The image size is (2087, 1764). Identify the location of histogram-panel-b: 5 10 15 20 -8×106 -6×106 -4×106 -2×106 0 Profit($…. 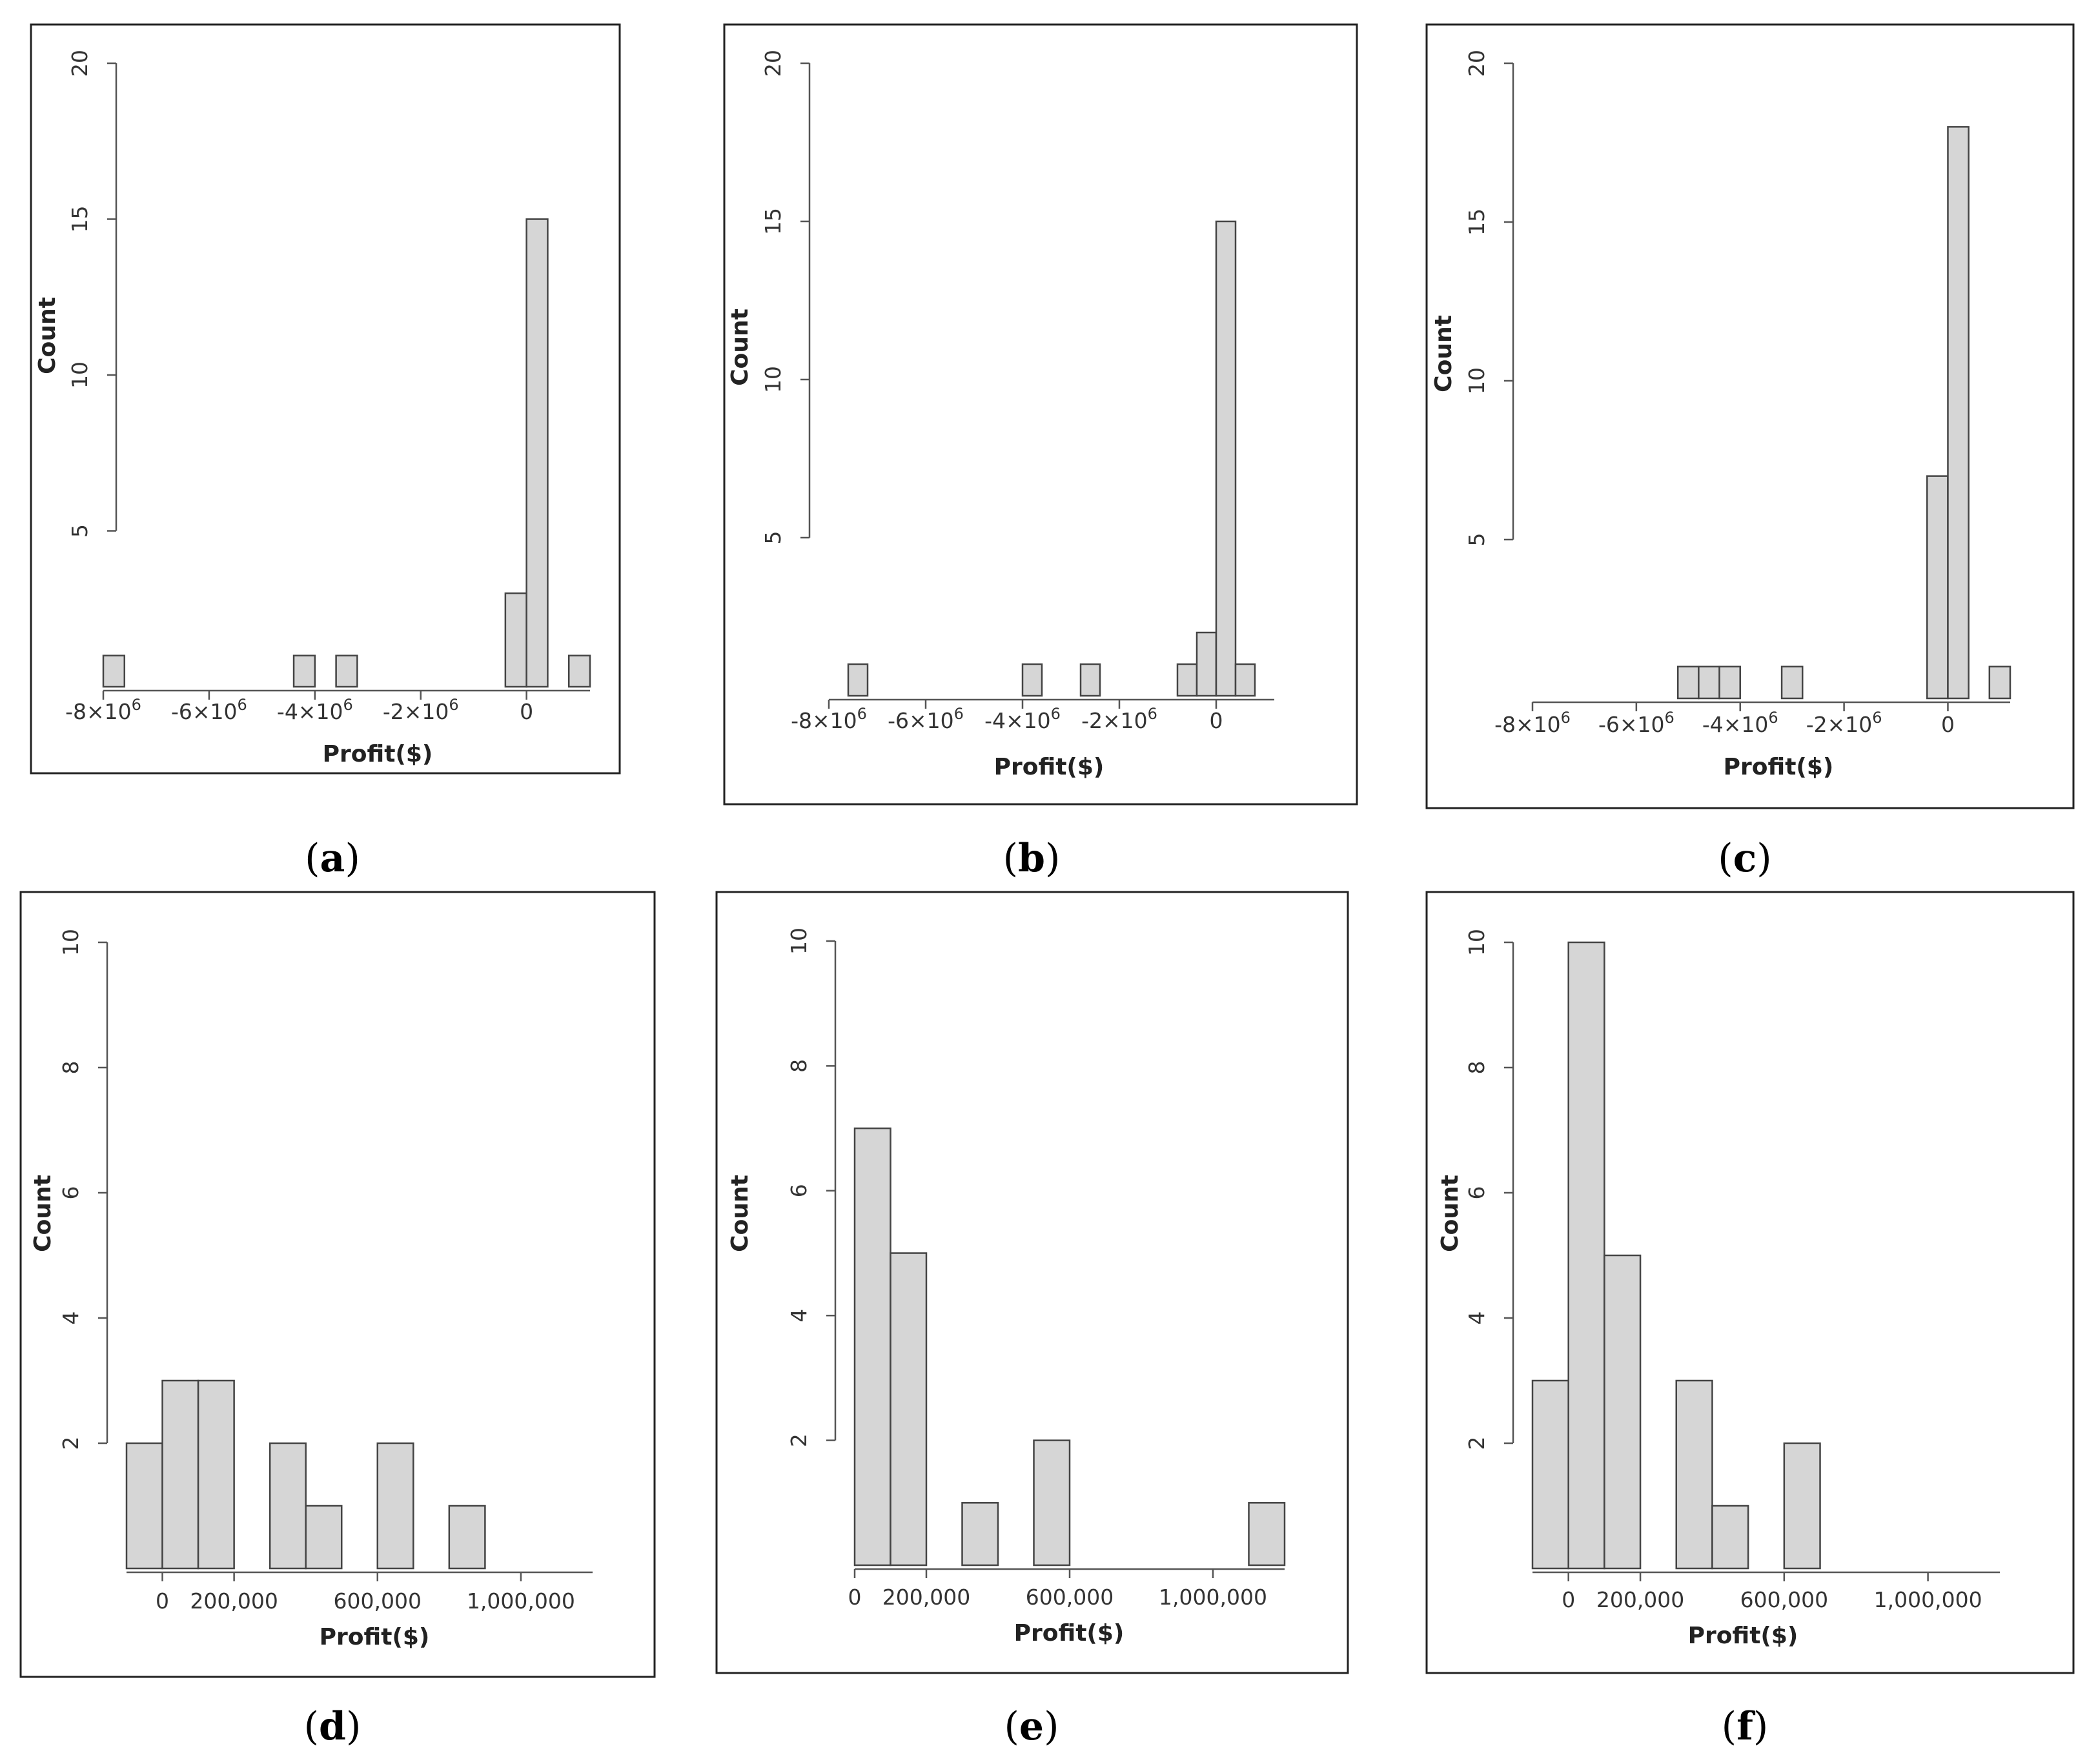
(1040, 452).